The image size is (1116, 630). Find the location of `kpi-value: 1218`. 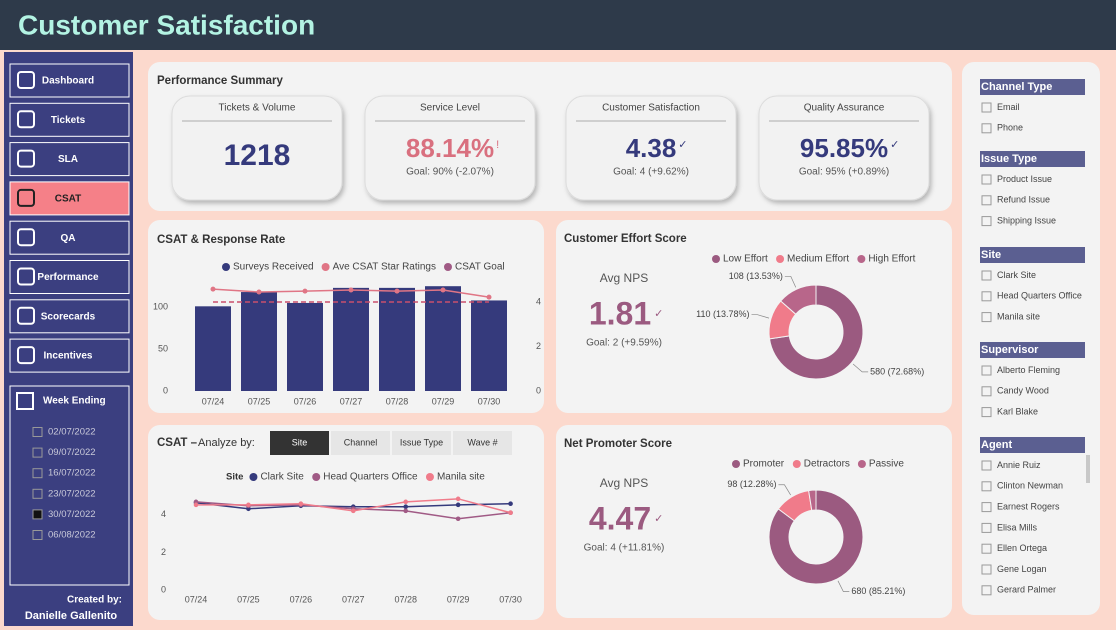

kpi-value: 1218 is located at coordinates (257, 155).